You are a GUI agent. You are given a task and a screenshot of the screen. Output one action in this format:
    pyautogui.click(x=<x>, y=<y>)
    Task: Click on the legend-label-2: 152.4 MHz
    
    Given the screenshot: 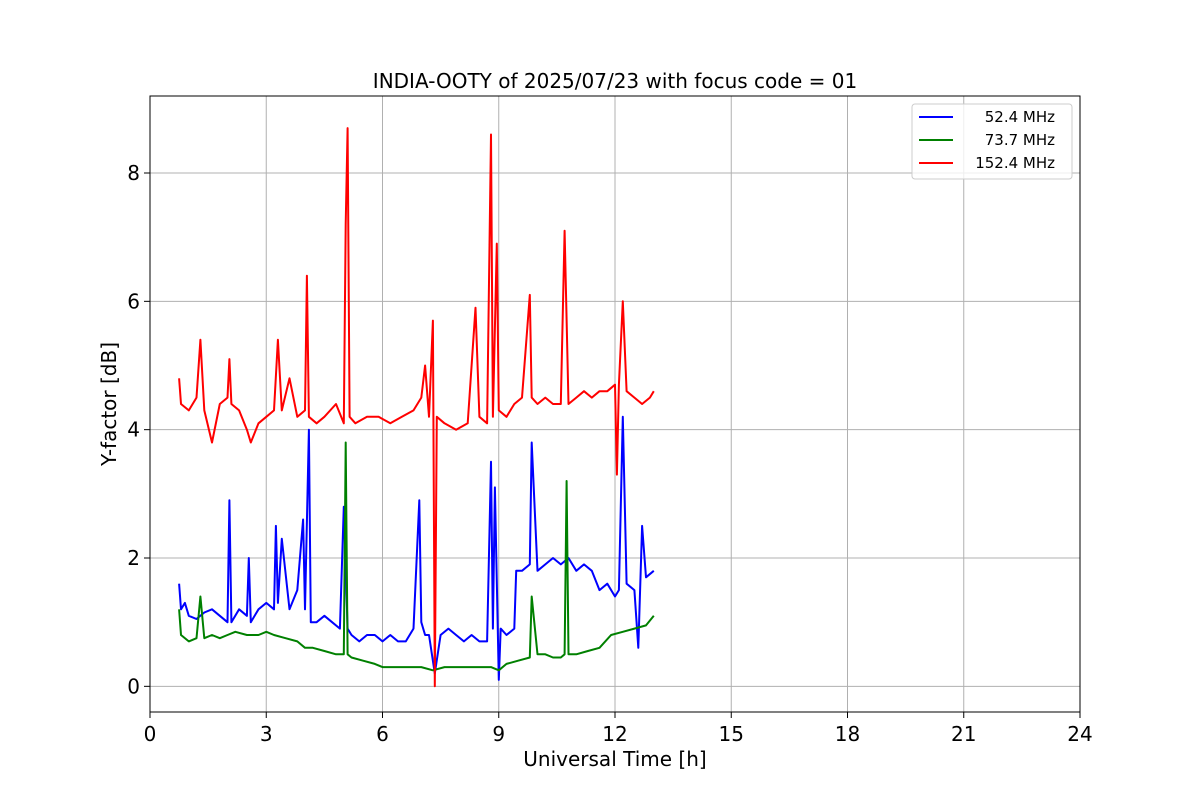 What is the action you would take?
    pyautogui.click(x=1015, y=163)
    